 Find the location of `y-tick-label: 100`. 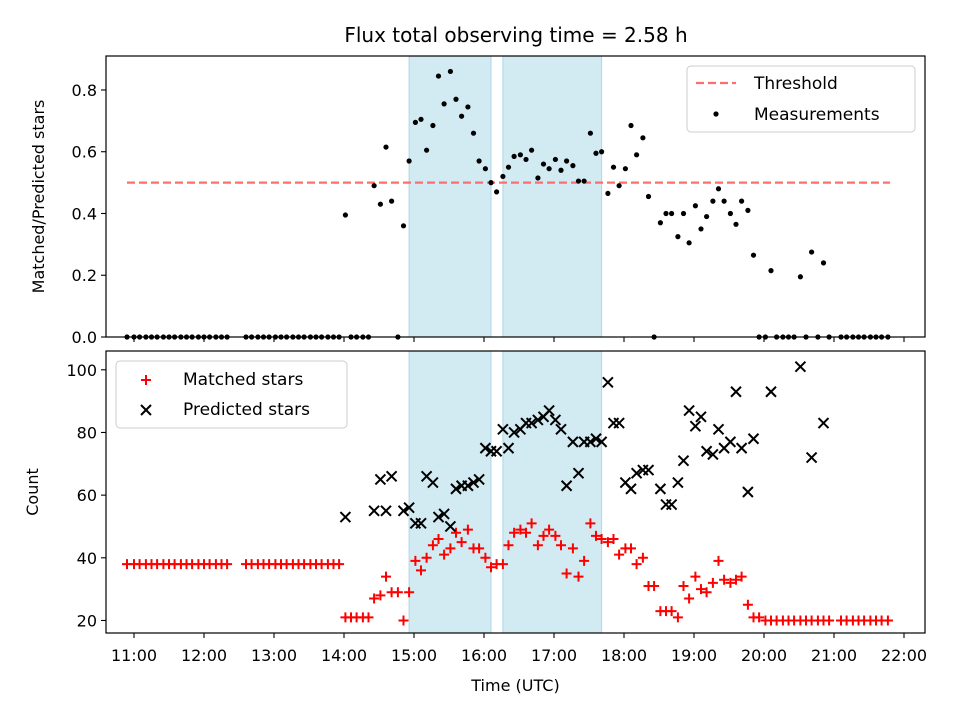

y-tick-label: 100 is located at coordinates (81, 370).